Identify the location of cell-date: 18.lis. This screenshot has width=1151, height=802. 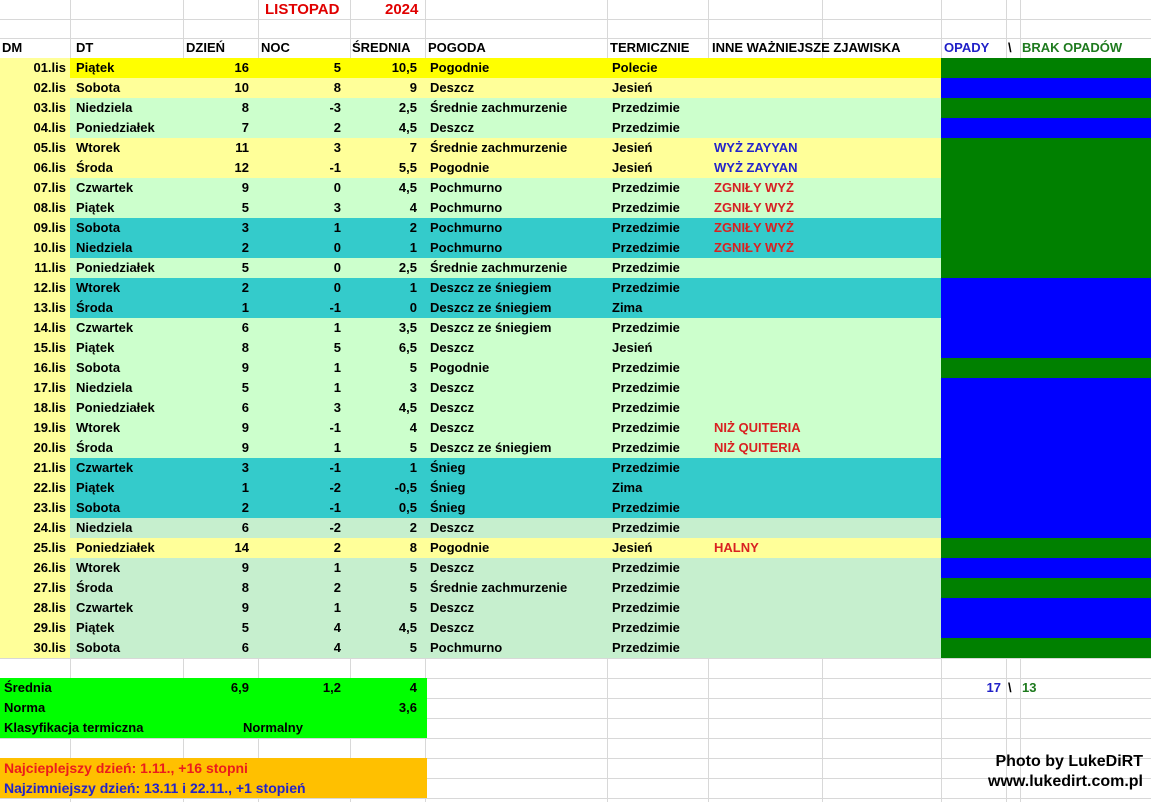
(49, 407).